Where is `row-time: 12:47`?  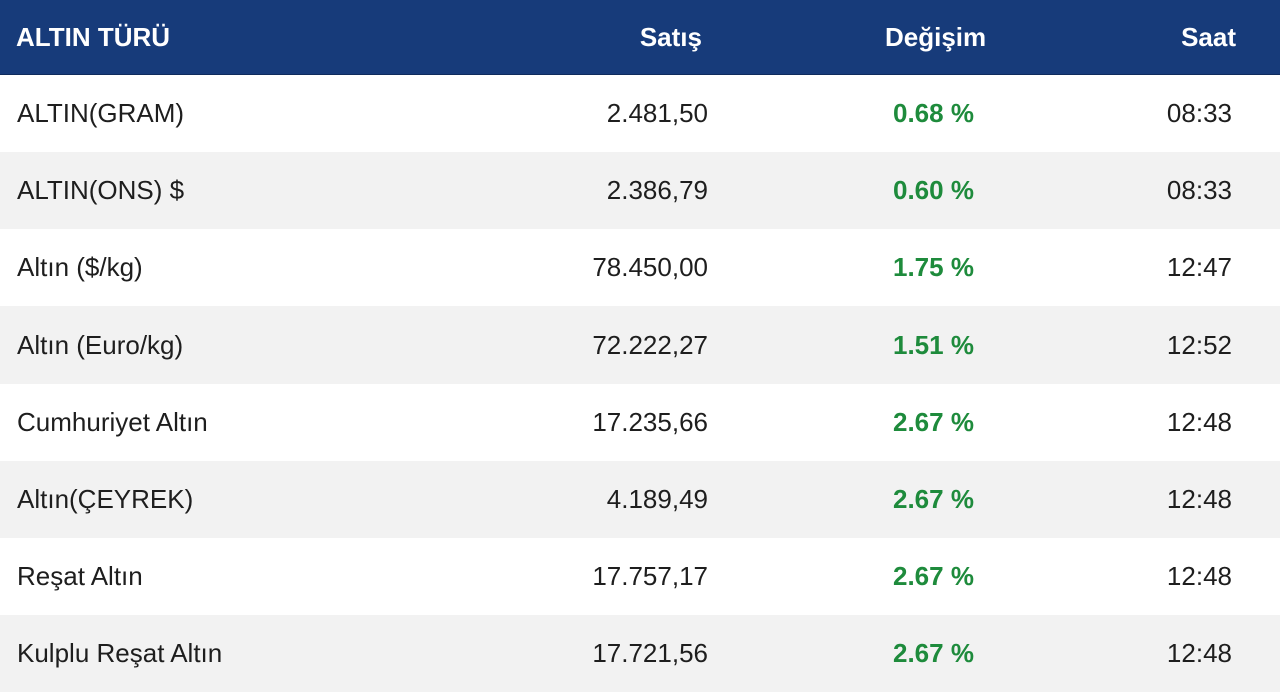
row-time: 12:47 is located at coordinates (1199, 267).